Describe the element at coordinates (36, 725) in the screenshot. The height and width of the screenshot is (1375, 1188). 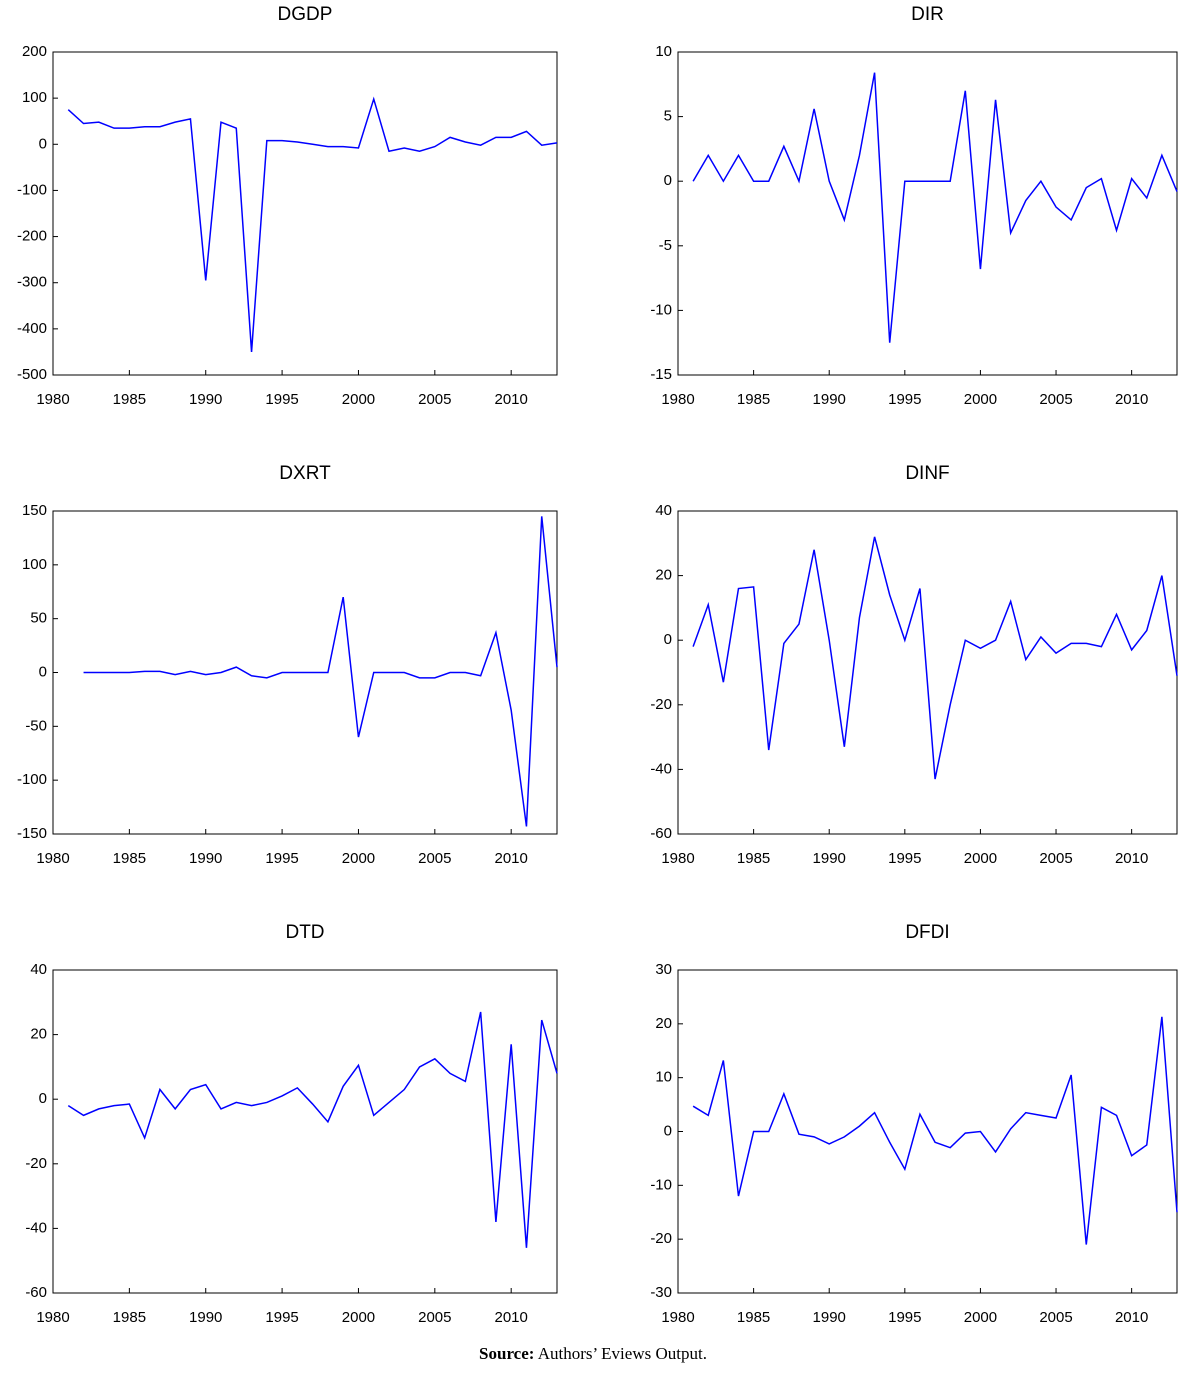
I see `y-tick-label: -50` at that location.